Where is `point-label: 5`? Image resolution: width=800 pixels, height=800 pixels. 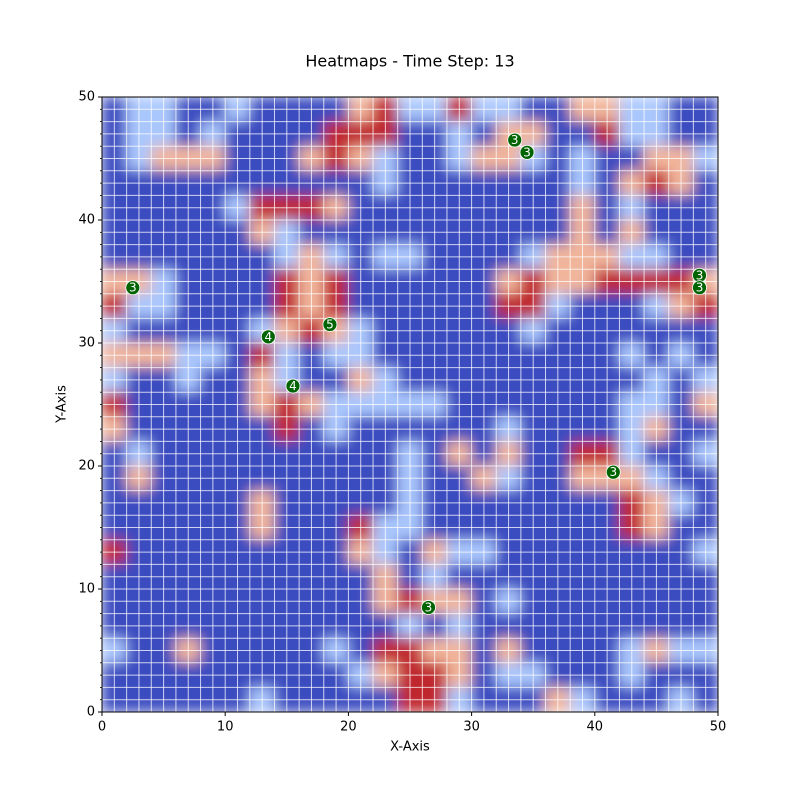
point-label: 5 is located at coordinates (330, 325).